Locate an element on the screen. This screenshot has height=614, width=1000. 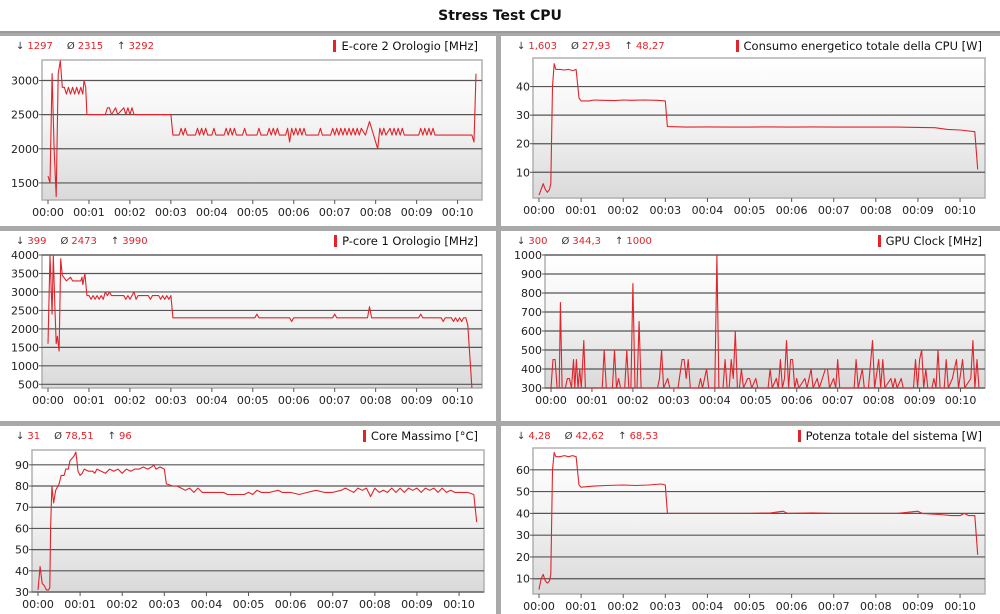
y-tick-label: 40 is located at coordinates (523, 87).